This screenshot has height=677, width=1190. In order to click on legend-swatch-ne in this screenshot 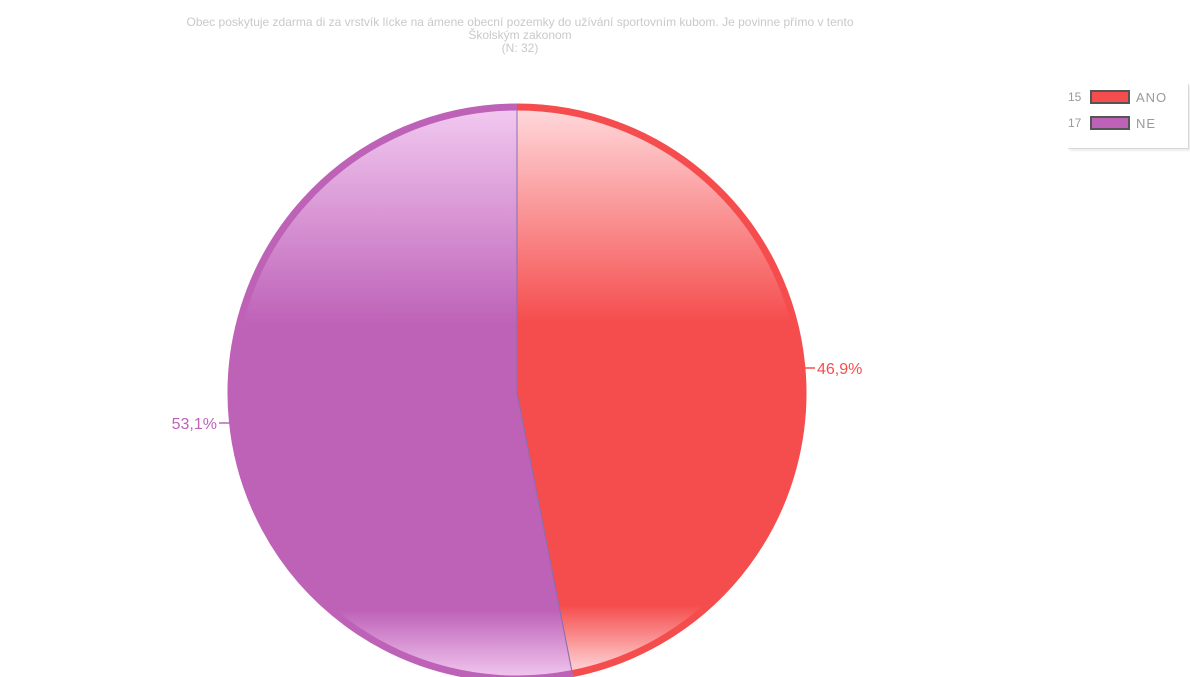, I will do `click(1110, 123)`.